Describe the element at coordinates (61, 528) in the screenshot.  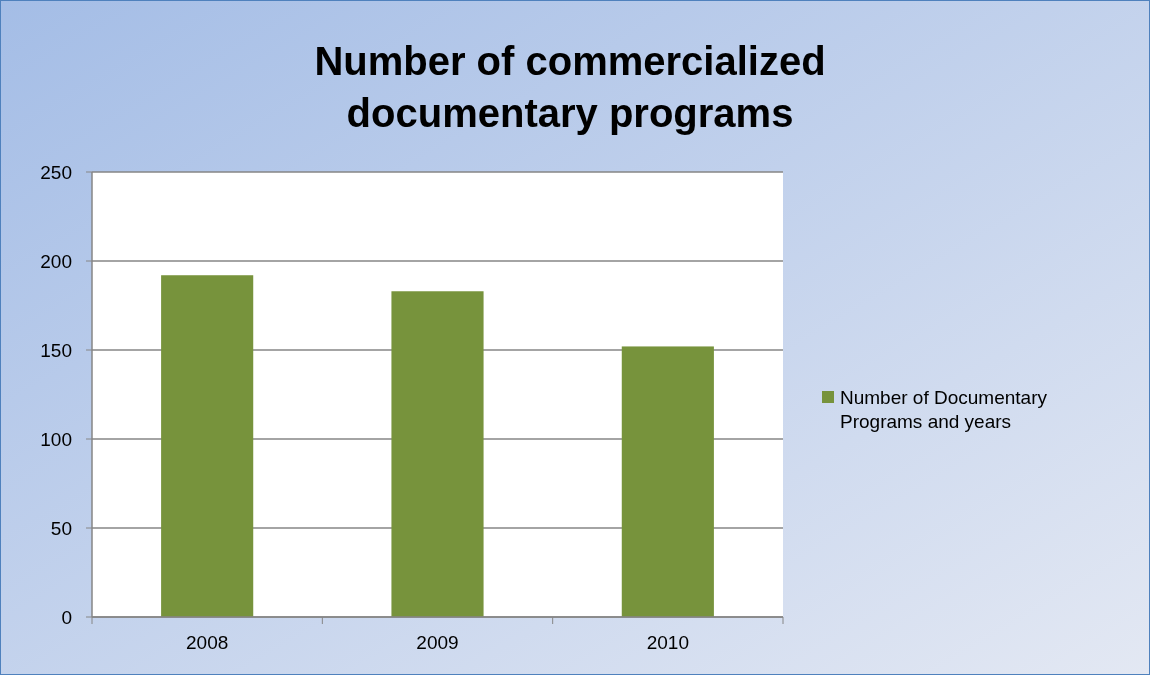
I see `y-tick-label: 50` at that location.